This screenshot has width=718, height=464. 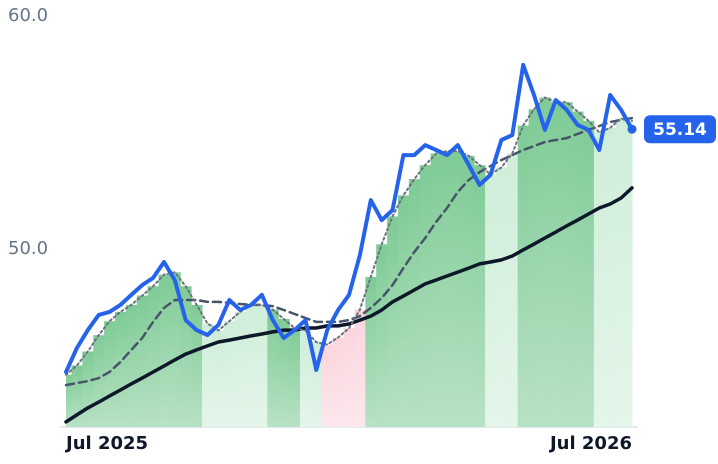 I want to click on value-label: 55.14, so click(x=680, y=130).